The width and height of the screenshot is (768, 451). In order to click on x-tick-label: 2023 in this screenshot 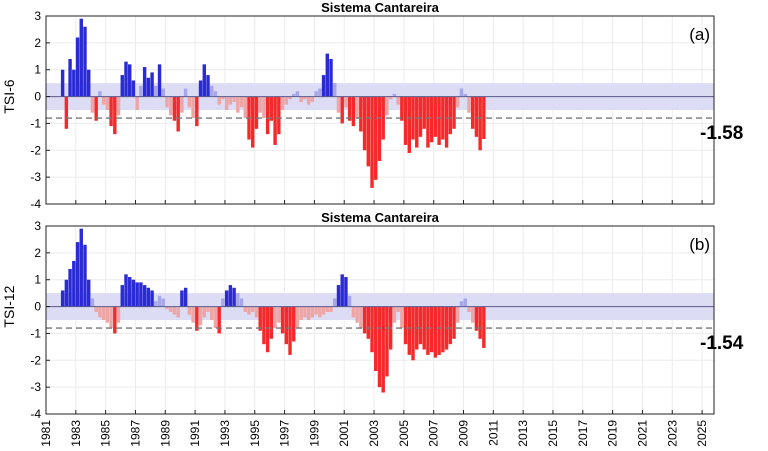, I will do `click(672, 433)`.